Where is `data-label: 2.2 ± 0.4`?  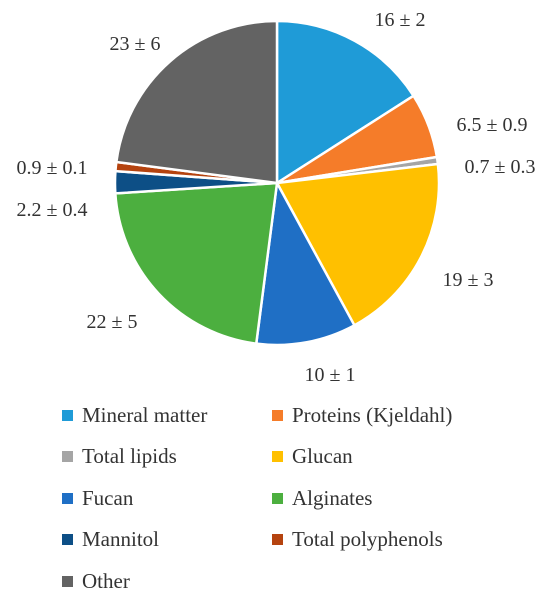
data-label: 2.2 ± 0.4 is located at coordinates (52, 210).